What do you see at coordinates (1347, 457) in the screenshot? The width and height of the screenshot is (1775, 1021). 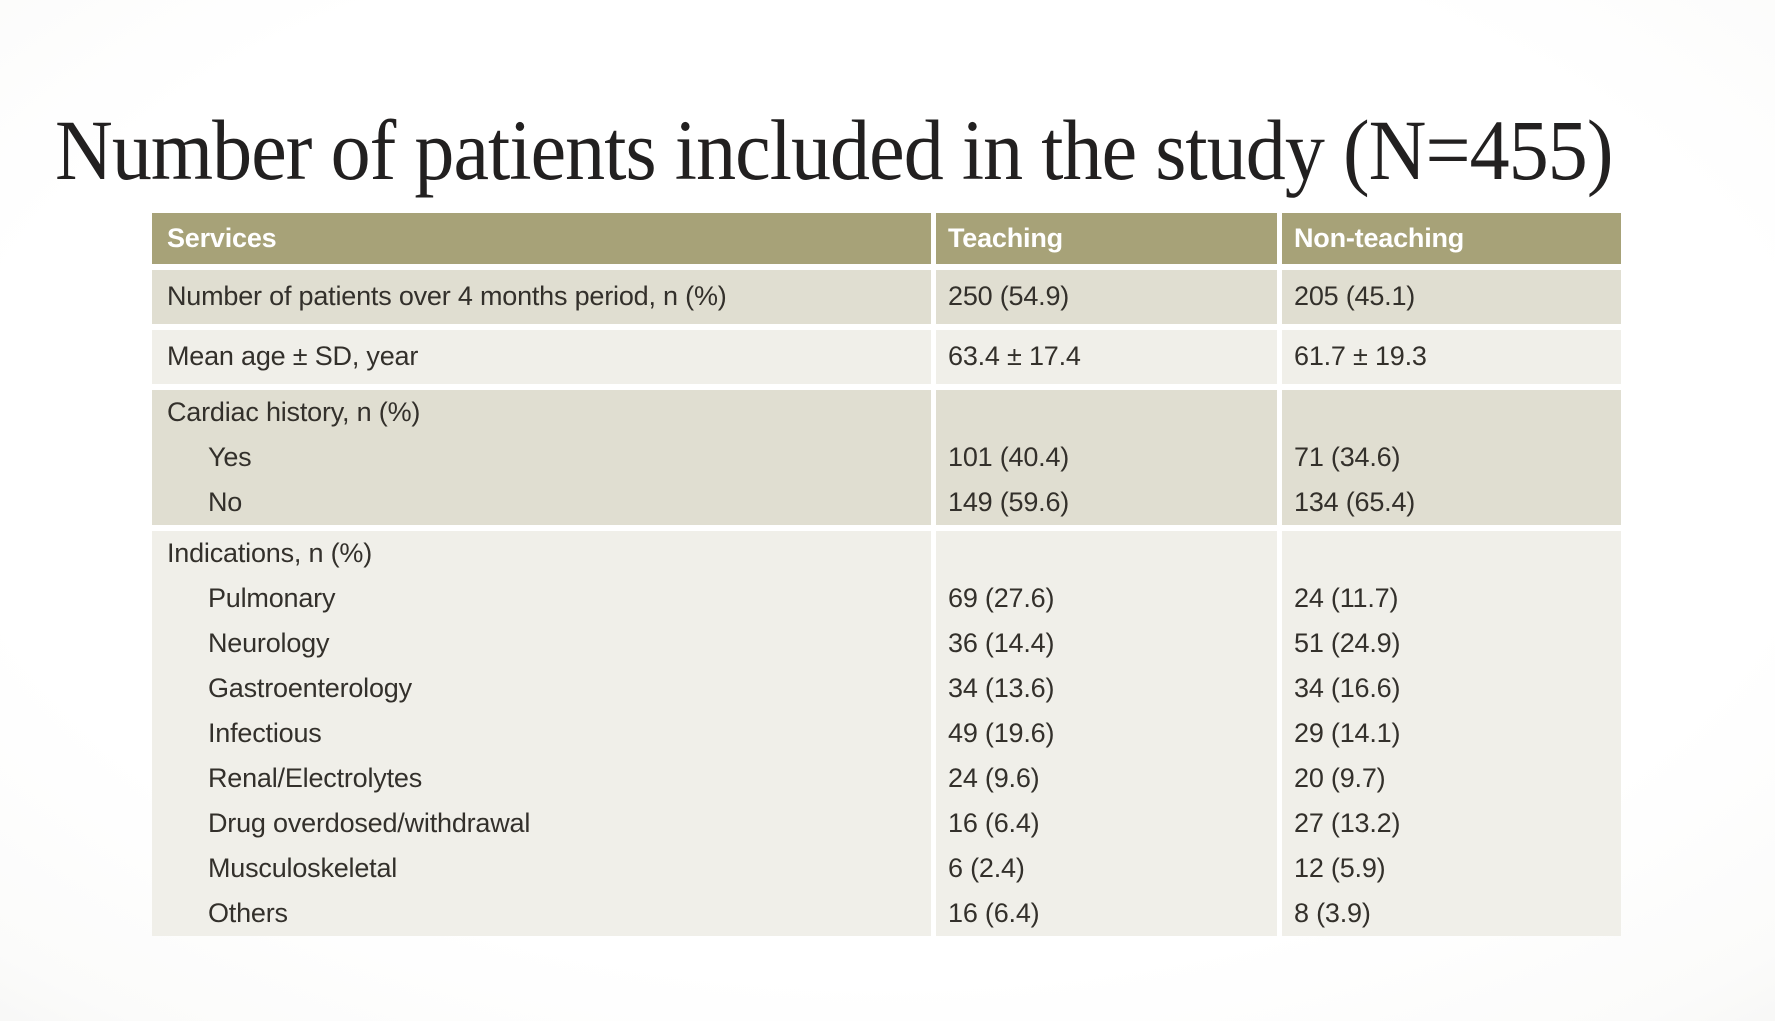 I see `non-teaching-value: 71 (34.6)` at bounding box center [1347, 457].